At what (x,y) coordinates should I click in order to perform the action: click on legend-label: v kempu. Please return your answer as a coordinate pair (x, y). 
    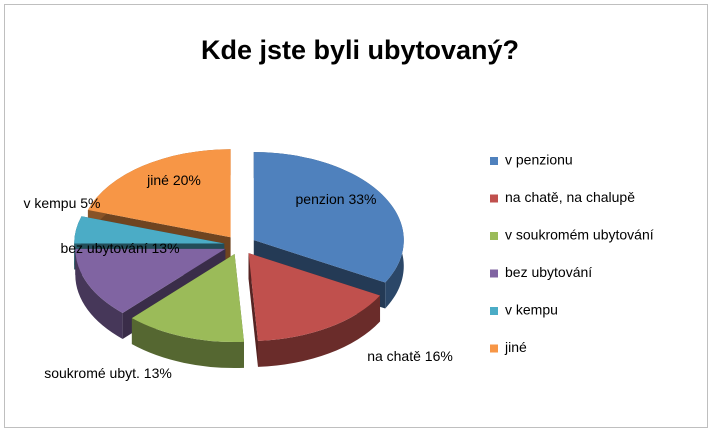
    Looking at the image, I should click on (531, 310).